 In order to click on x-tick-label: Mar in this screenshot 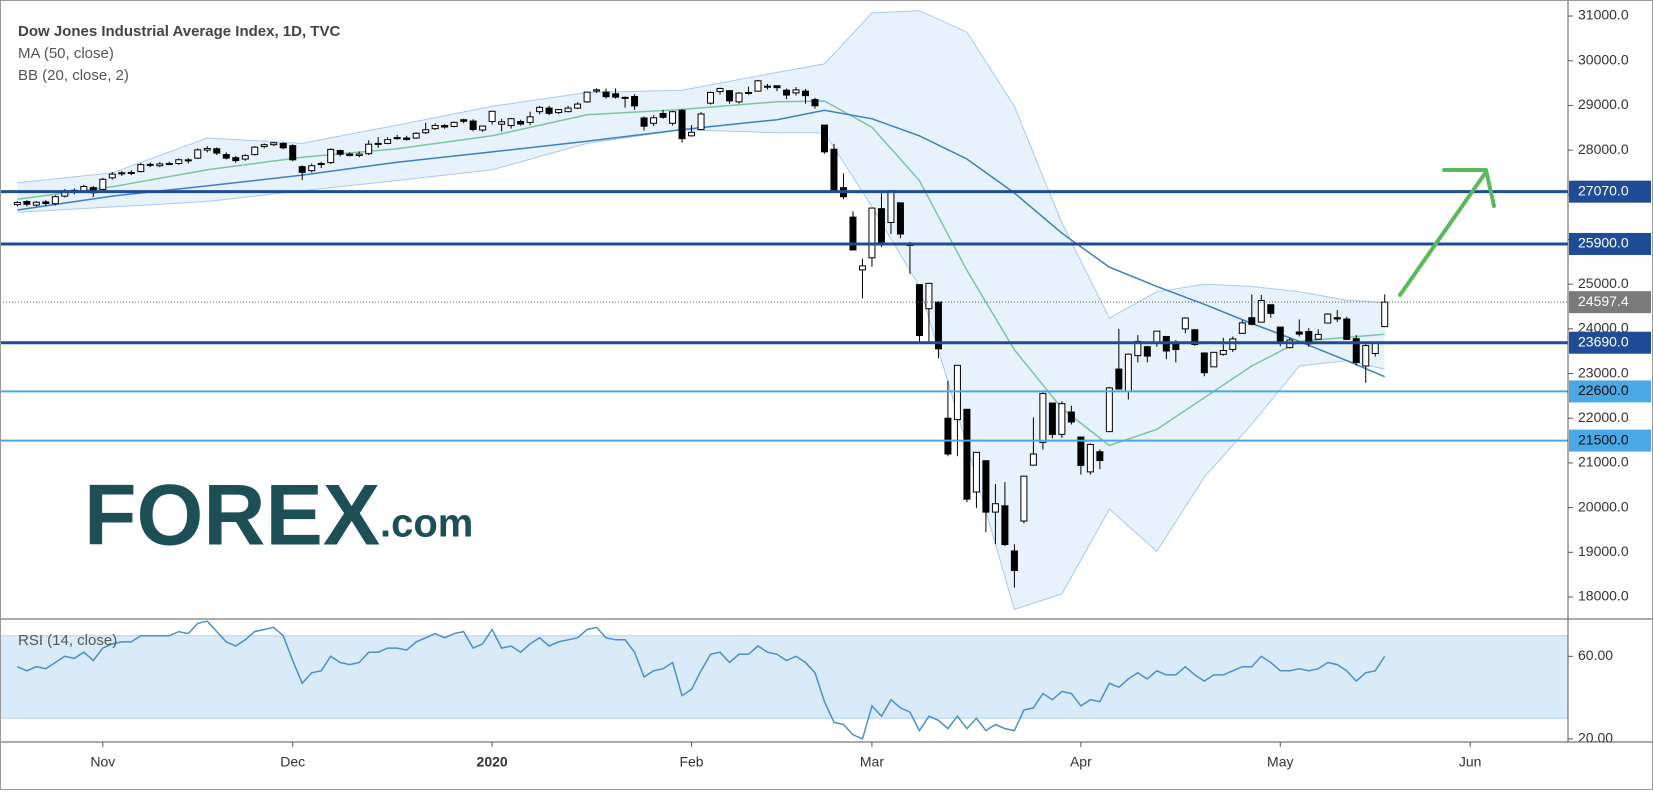, I will do `click(872, 762)`.